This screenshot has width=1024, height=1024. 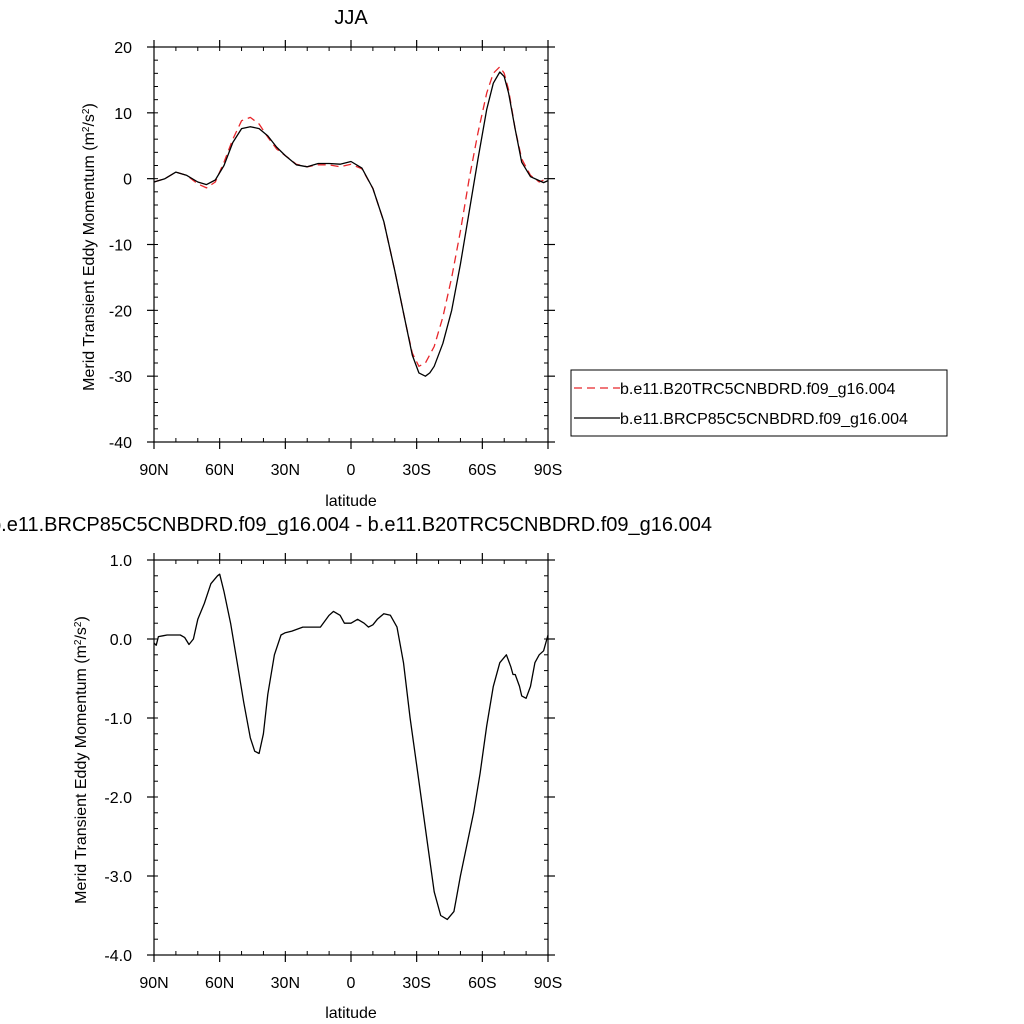 I want to click on top-y-tick-label: 10, so click(x=123, y=114).